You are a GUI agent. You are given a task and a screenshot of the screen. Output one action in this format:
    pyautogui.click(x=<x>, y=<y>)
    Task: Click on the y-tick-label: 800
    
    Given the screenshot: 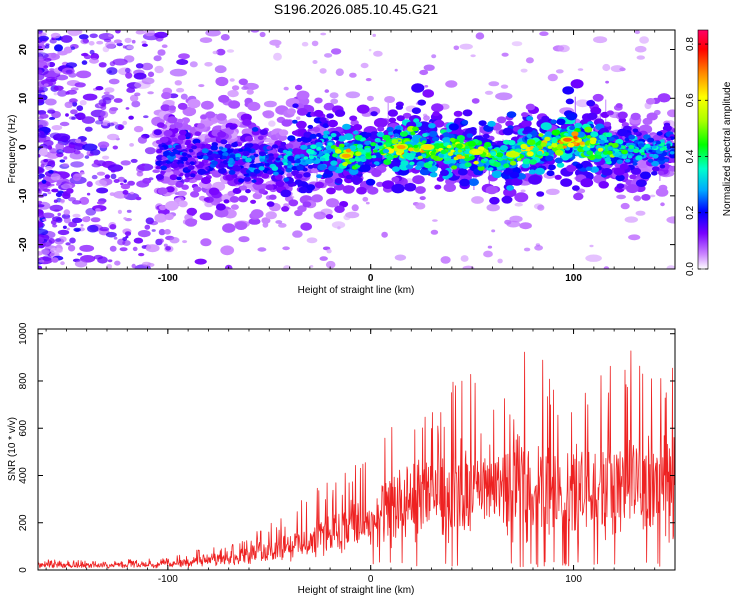 What is the action you would take?
    pyautogui.click(x=23, y=380)
    